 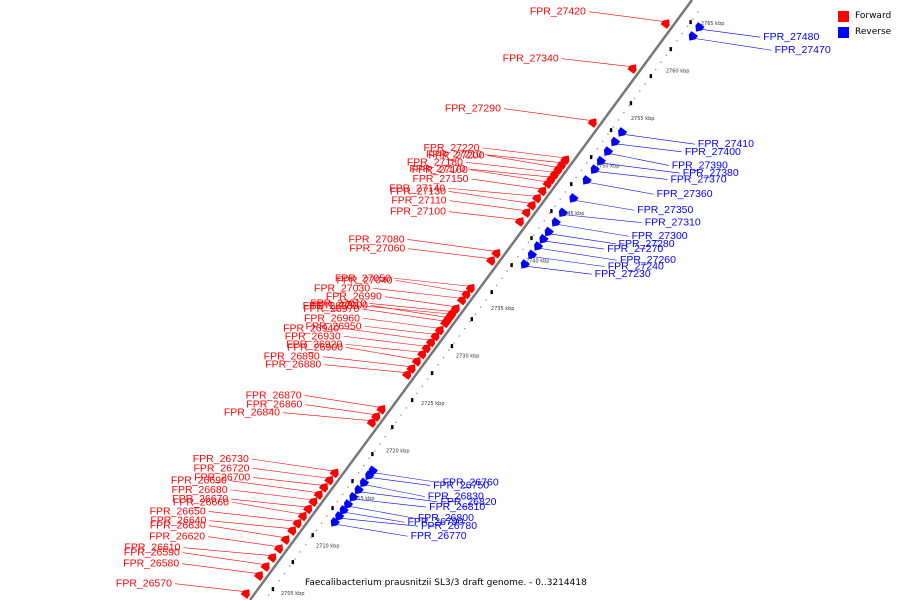 What do you see at coordinates (221, 459) in the screenshot?
I see `gene-label: FPR_26730` at bounding box center [221, 459].